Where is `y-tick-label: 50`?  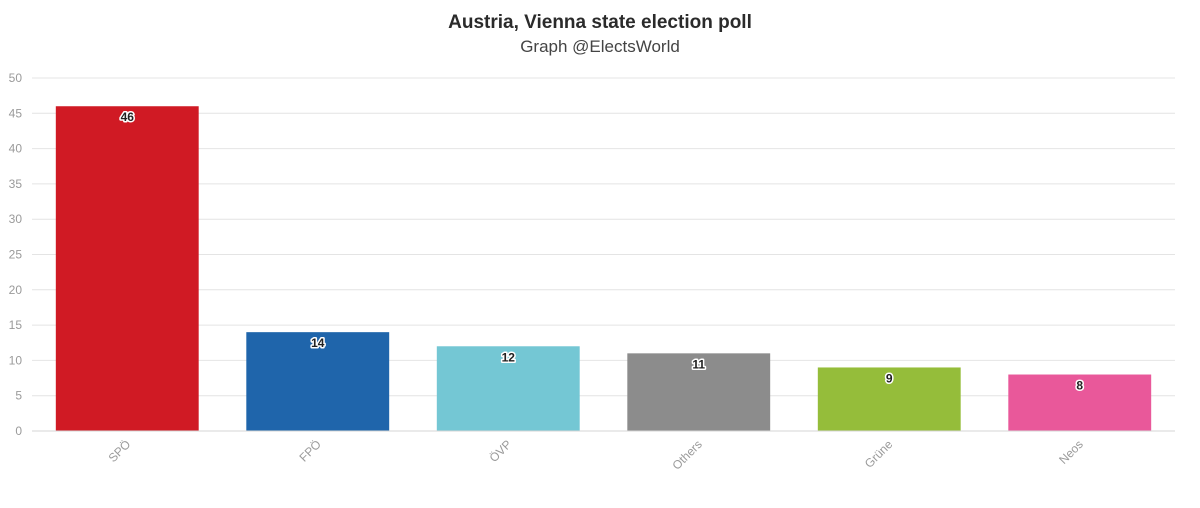
y-tick-label: 50 is located at coordinates (16, 78).